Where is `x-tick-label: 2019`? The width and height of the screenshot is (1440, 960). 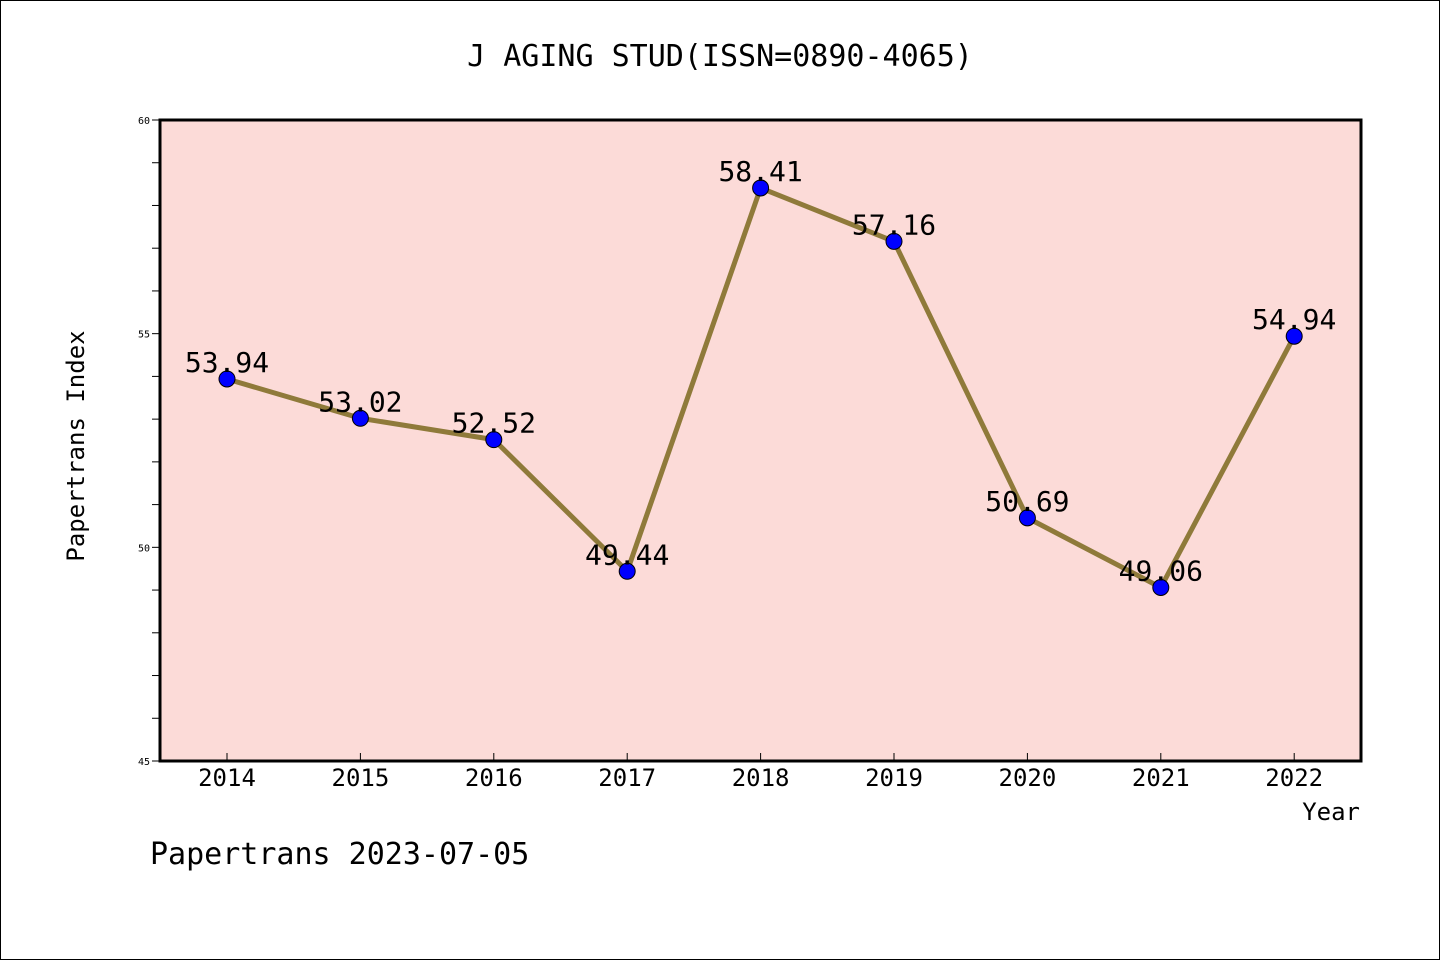 x-tick-label: 2019 is located at coordinates (894, 778).